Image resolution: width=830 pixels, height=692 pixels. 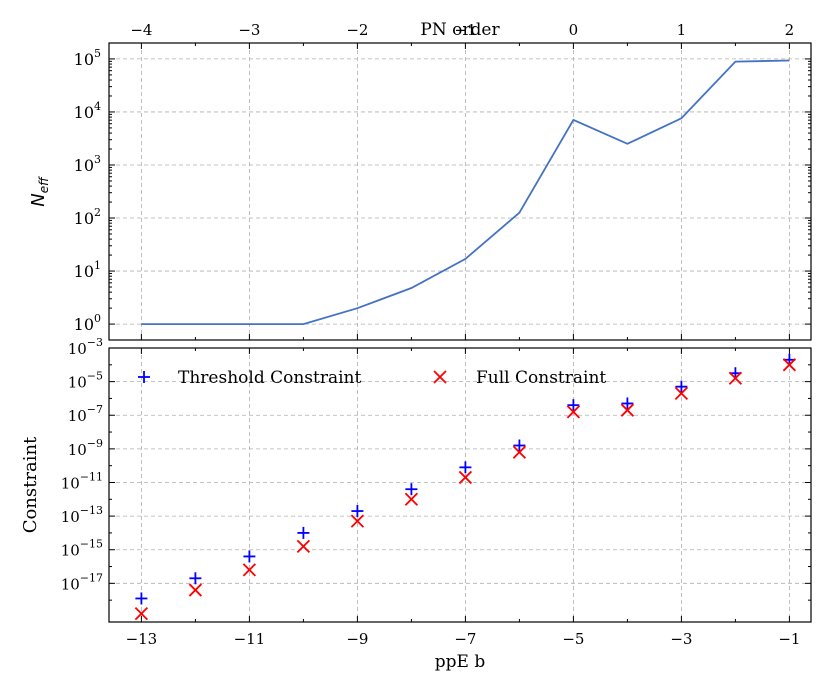 What do you see at coordinates (87, 270) in the screenshot?
I see `neff-ytick-label: 10¹` at bounding box center [87, 270].